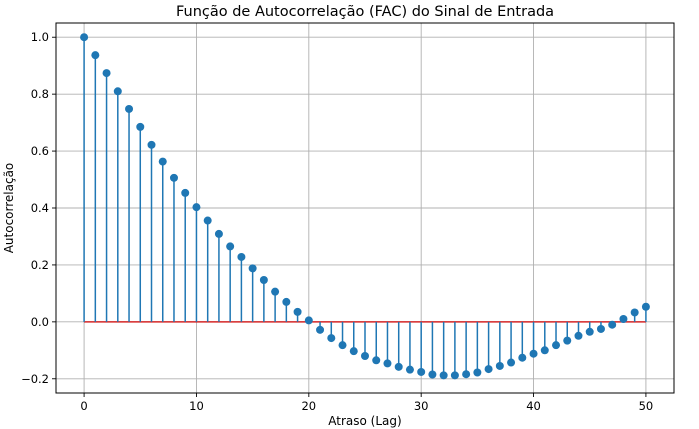 Image resolution: width=699 pixels, height=429 pixels. Describe the element at coordinates (9, 208) in the screenshot. I see `y-axis-label: Autocorrelação` at that location.